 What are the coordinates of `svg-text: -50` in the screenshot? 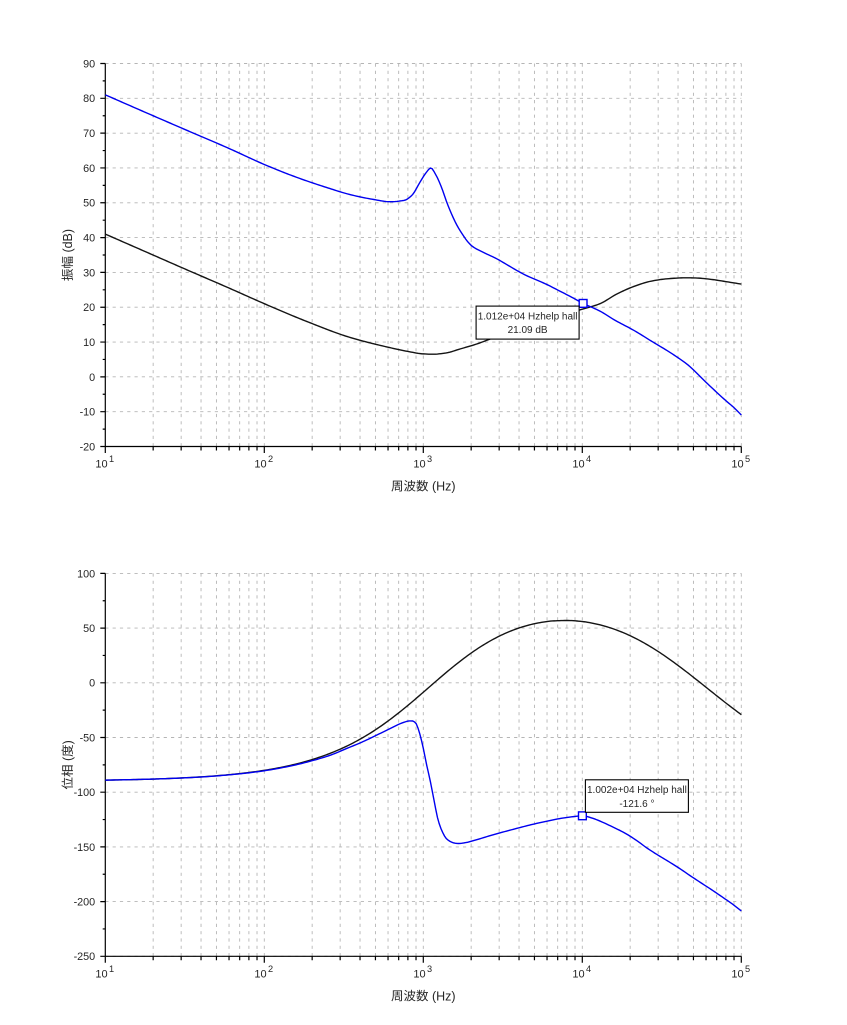 It's located at (88, 738).